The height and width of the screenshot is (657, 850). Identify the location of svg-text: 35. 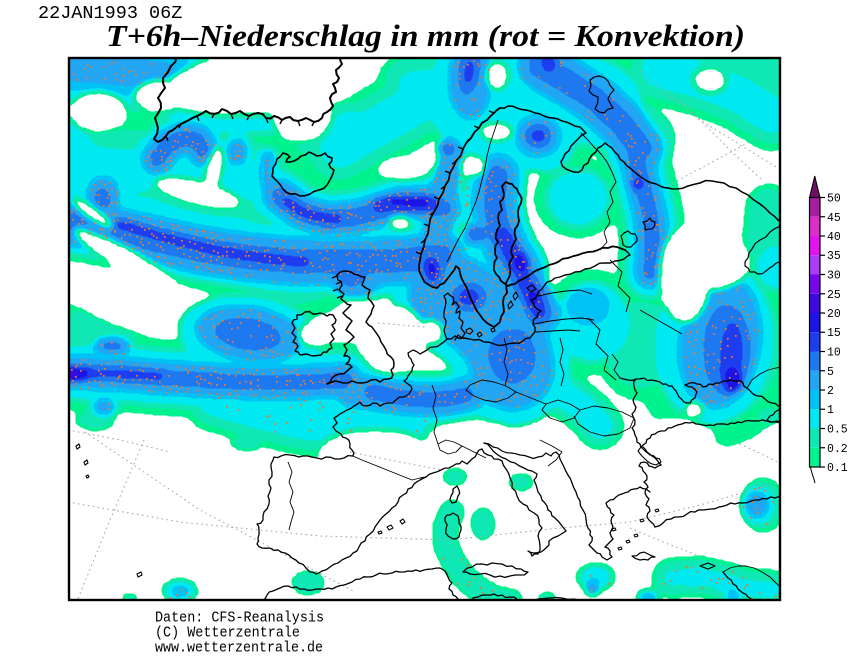
(834, 256).